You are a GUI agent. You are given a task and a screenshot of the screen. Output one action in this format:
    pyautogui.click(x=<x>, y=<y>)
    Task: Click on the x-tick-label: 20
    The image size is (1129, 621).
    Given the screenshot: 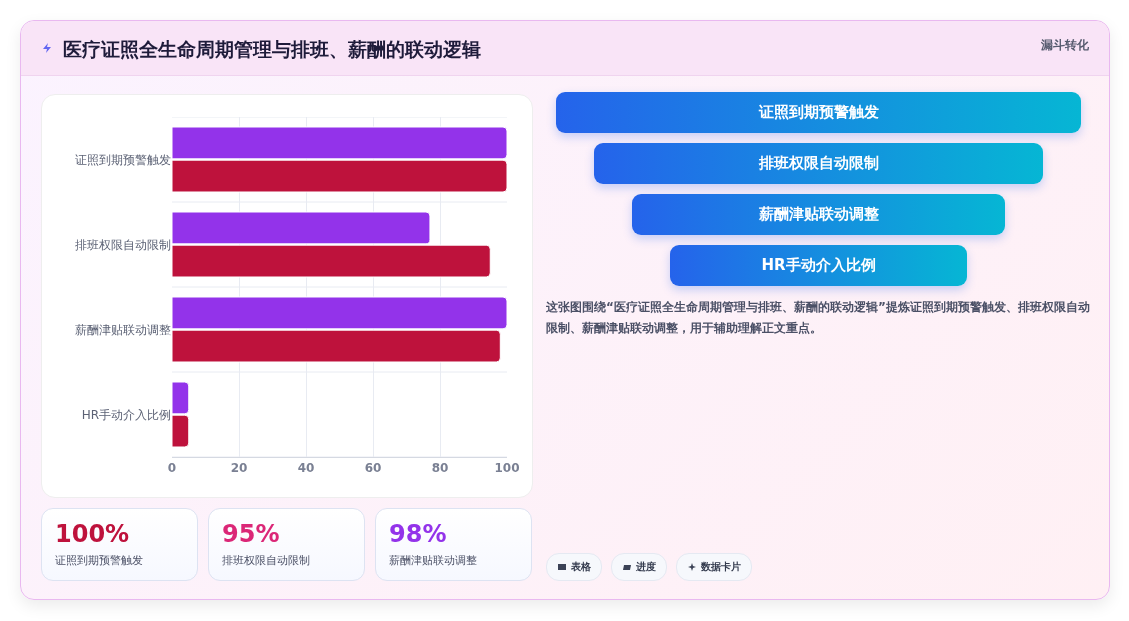 What is the action you would take?
    pyautogui.click(x=239, y=468)
    